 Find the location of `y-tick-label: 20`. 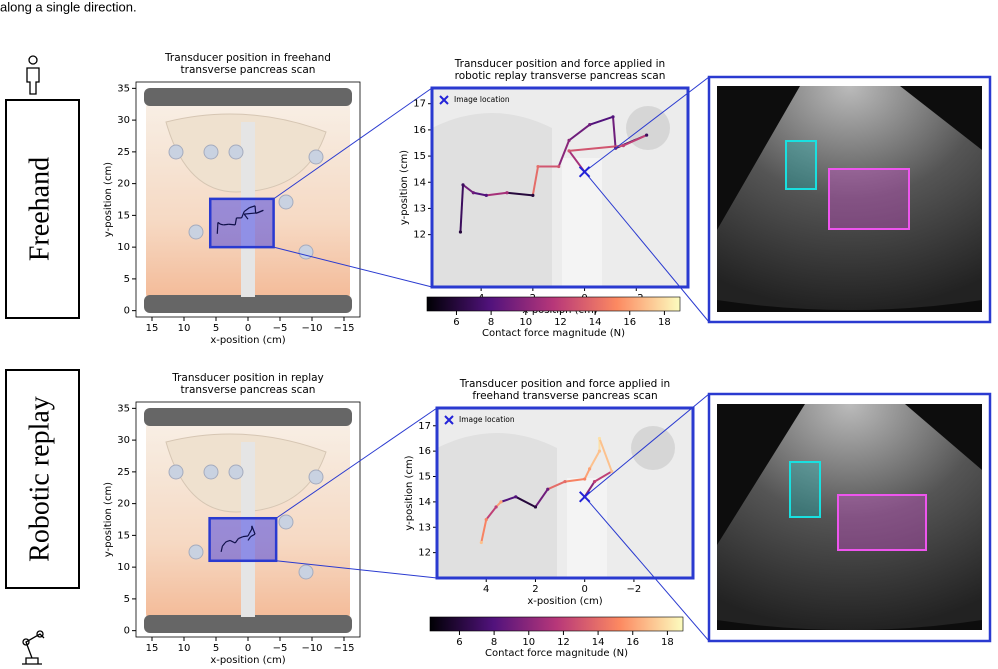

y-tick-label: 20 is located at coordinates (123, 504).